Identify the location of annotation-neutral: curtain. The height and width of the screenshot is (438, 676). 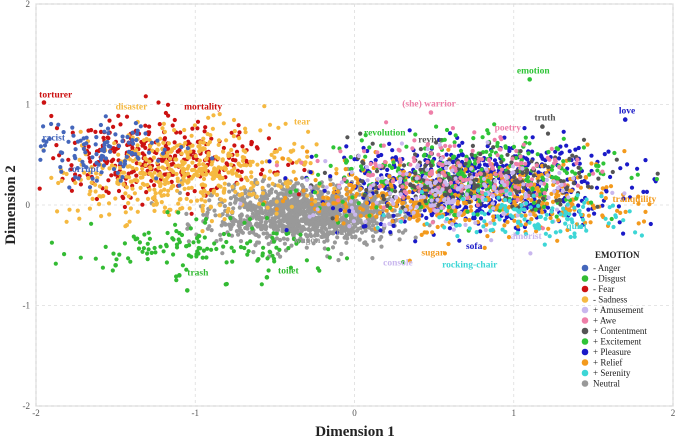
(338, 233).